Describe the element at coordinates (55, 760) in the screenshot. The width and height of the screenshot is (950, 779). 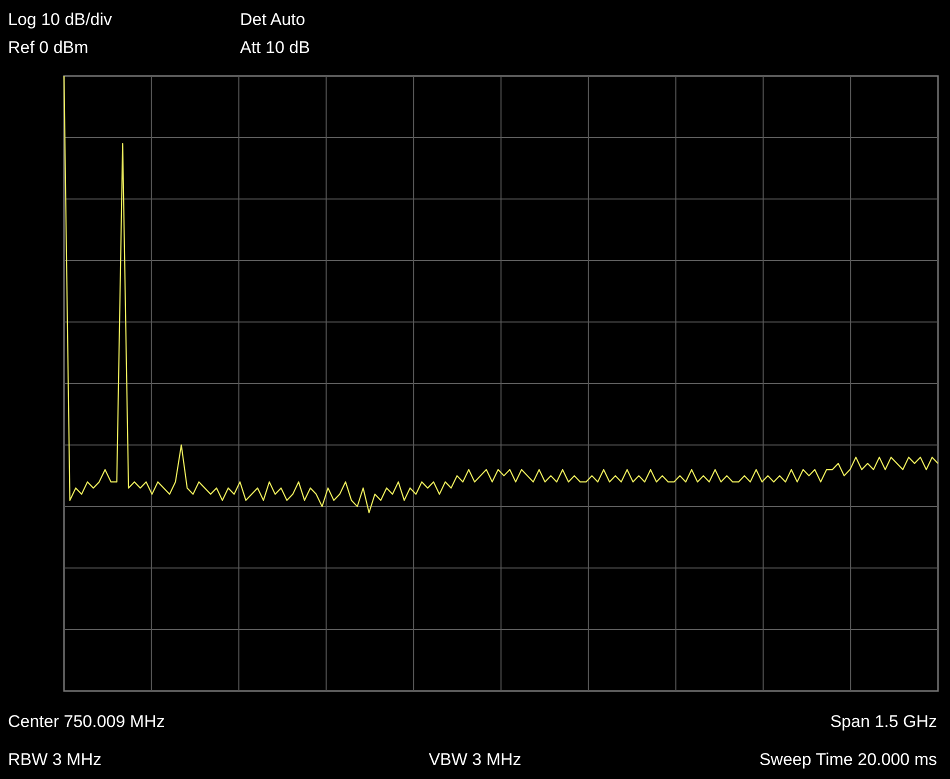
I see `text: RBW 3 MHz` at that location.